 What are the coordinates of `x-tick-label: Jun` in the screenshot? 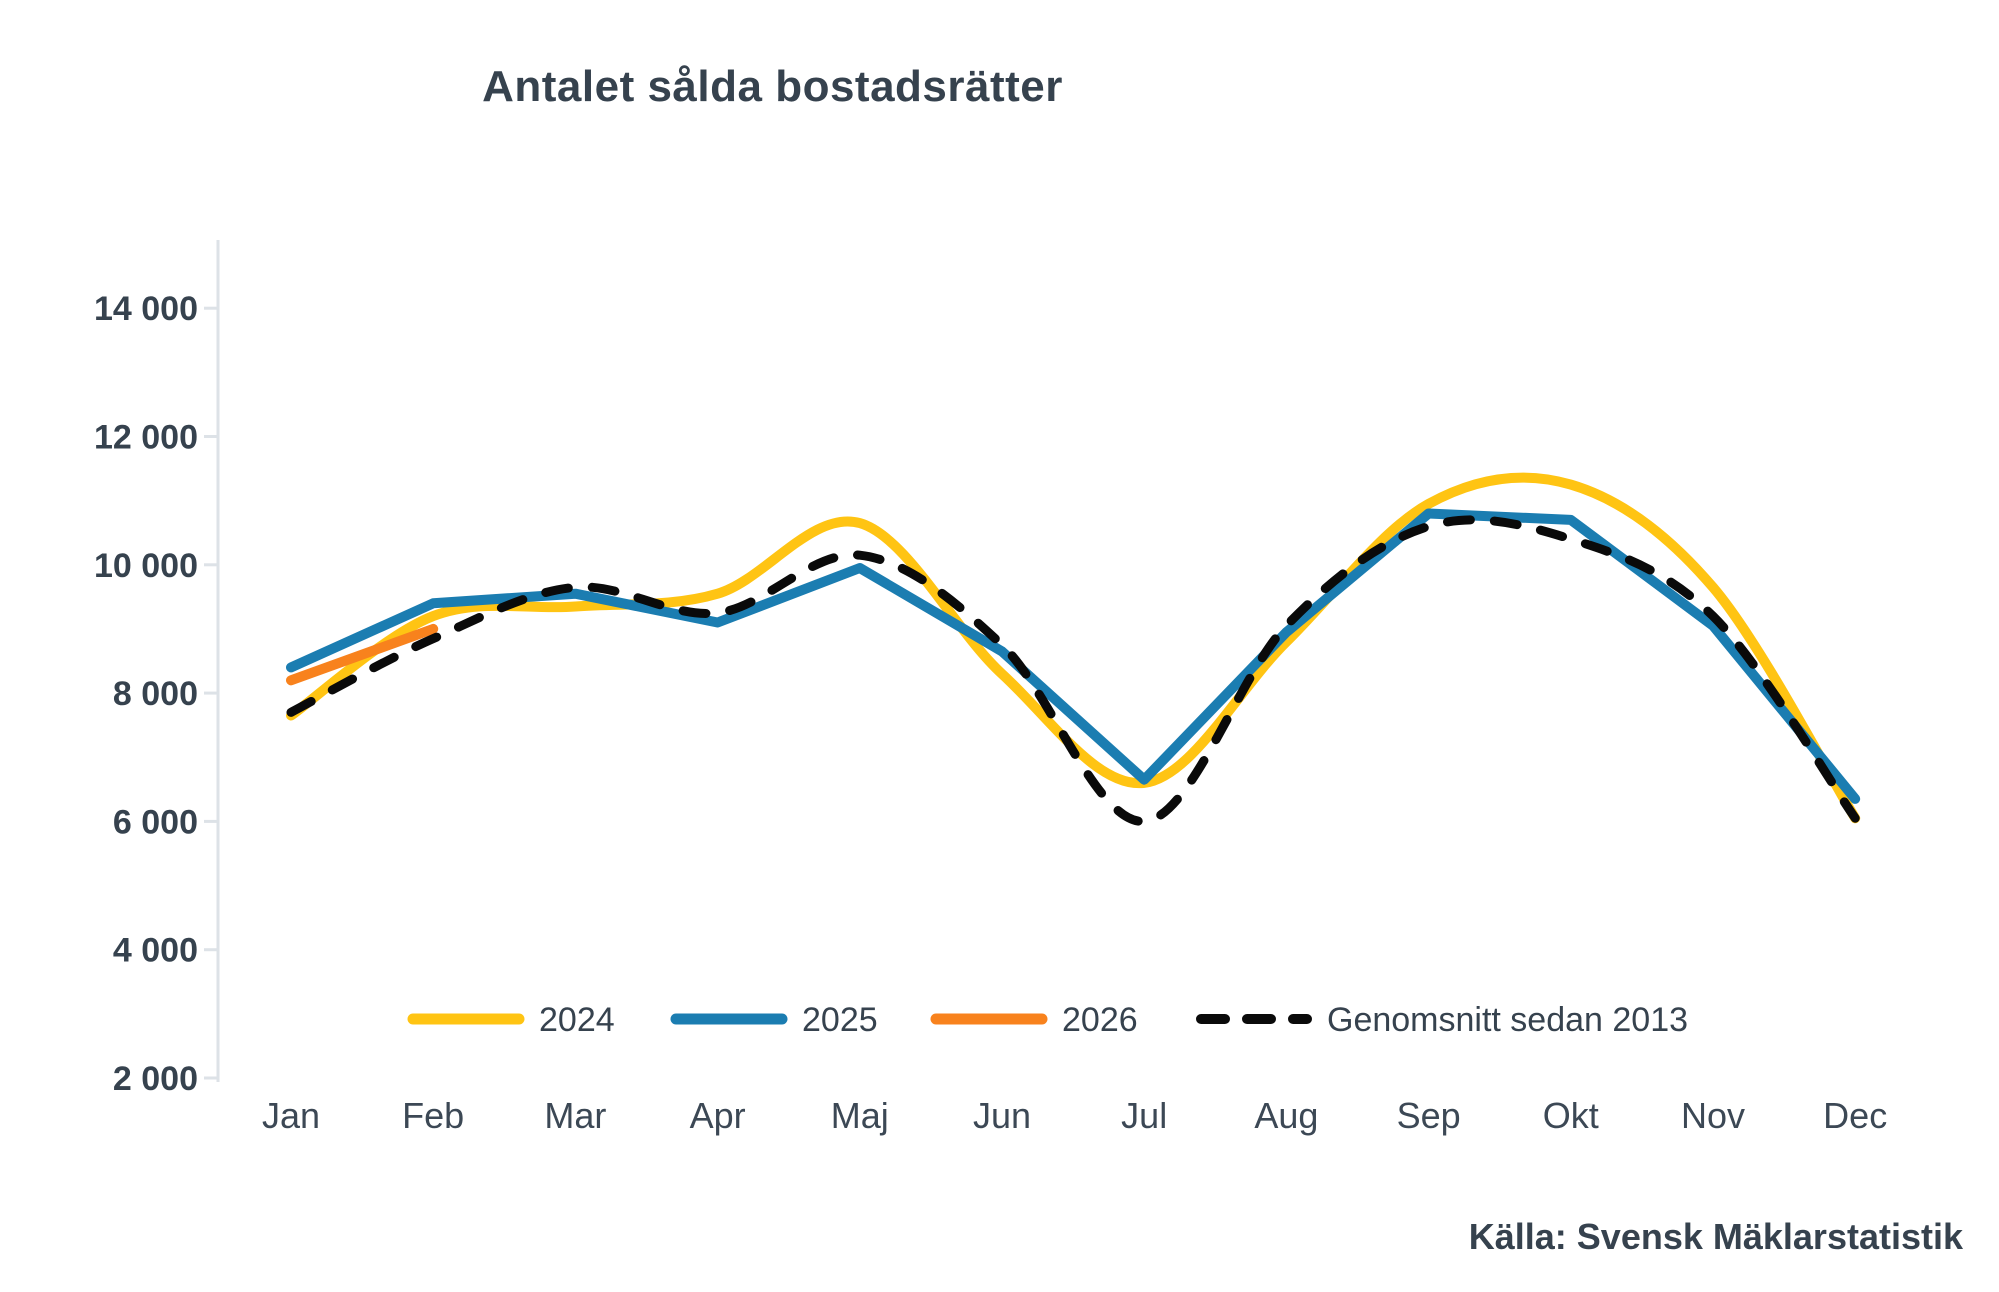 It's located at (1002, 1115).